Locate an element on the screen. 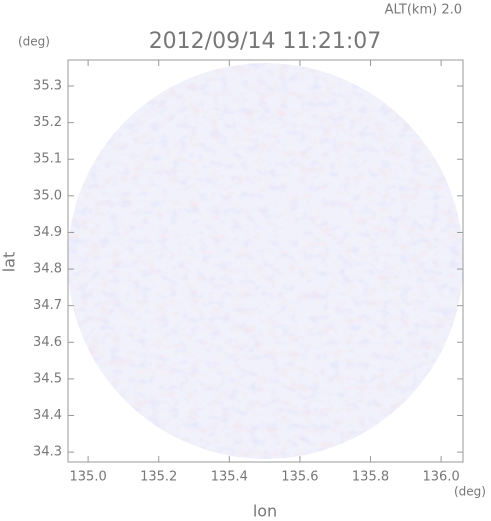 The height and width of the screenshot is (521, 491). y-tick-label: 34.7 is located at coordinates (47, 305).